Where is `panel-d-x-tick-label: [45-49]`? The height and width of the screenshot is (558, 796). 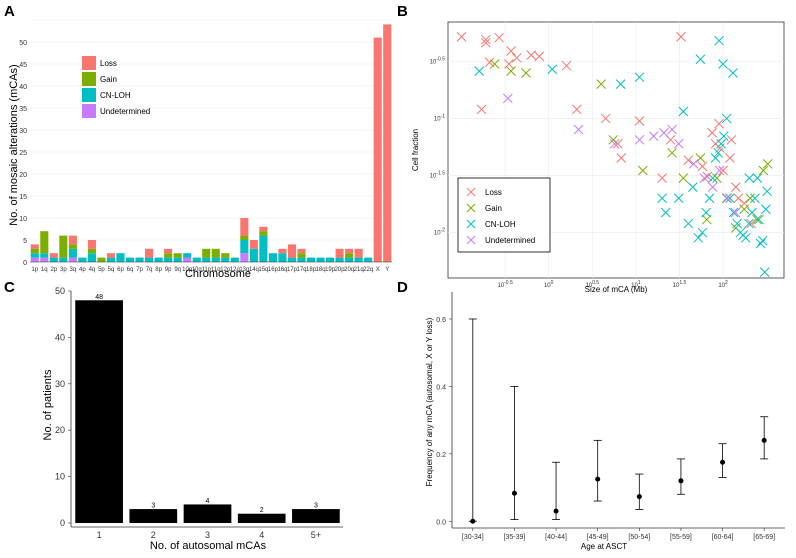
panel-d-x-tick-label: [45-49] is located at coordinates (598, 537).